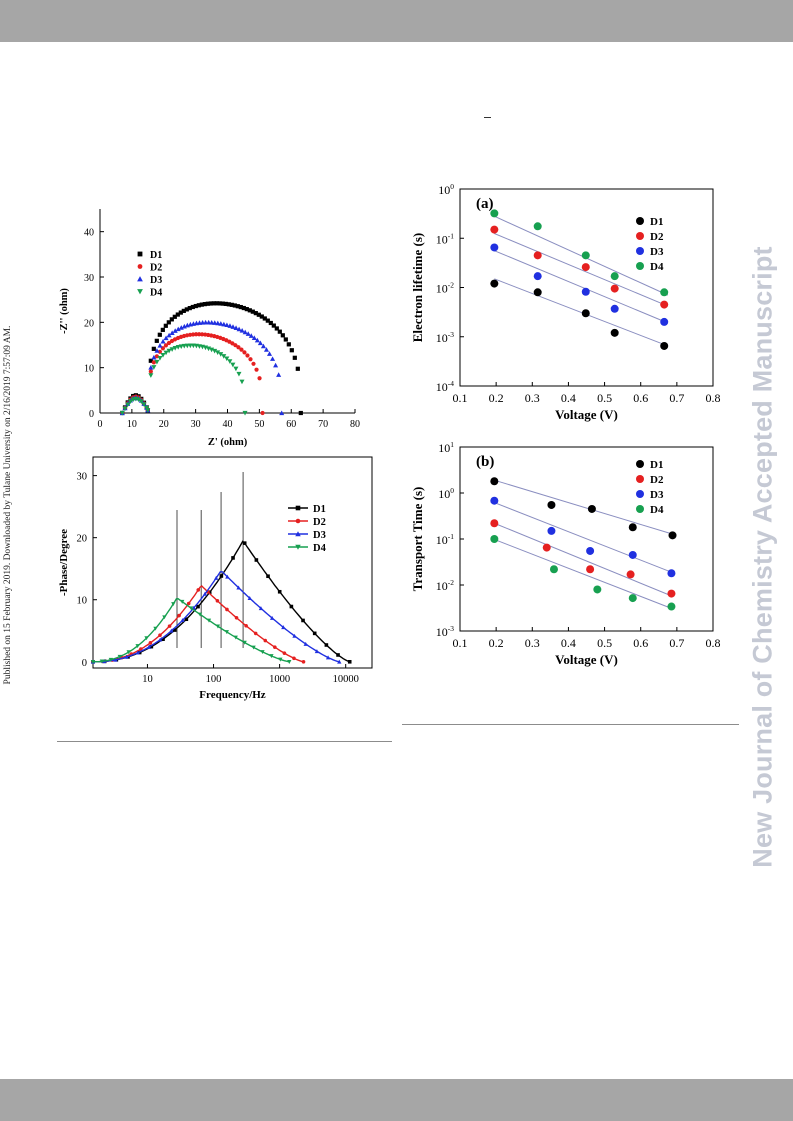 Image resolution: width=793 pixels, height=1121 pixels. What do you see at coordinates (100, 424) in the screenshot?
I see `nyquist-x-tick-label: 0` at bounding box center [100, 424].